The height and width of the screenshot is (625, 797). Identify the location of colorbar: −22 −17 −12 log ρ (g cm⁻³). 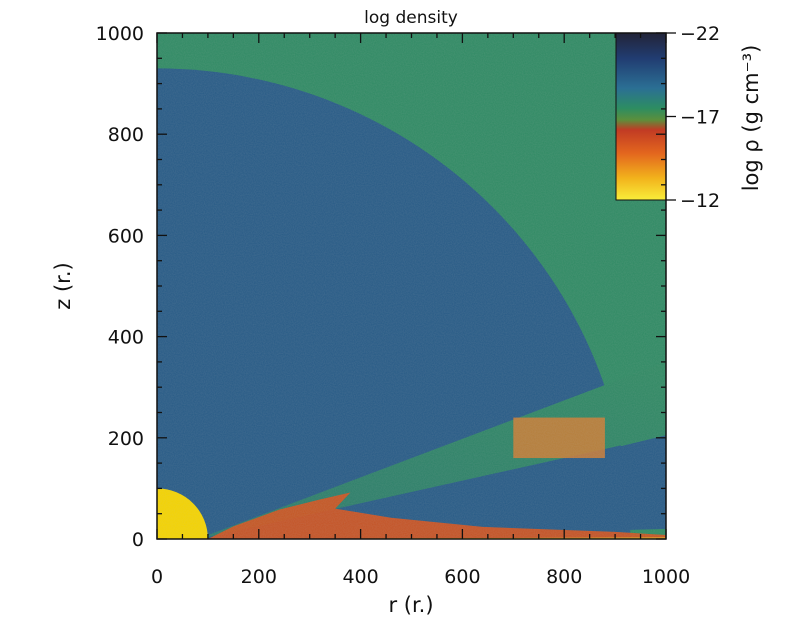
(689, 117).